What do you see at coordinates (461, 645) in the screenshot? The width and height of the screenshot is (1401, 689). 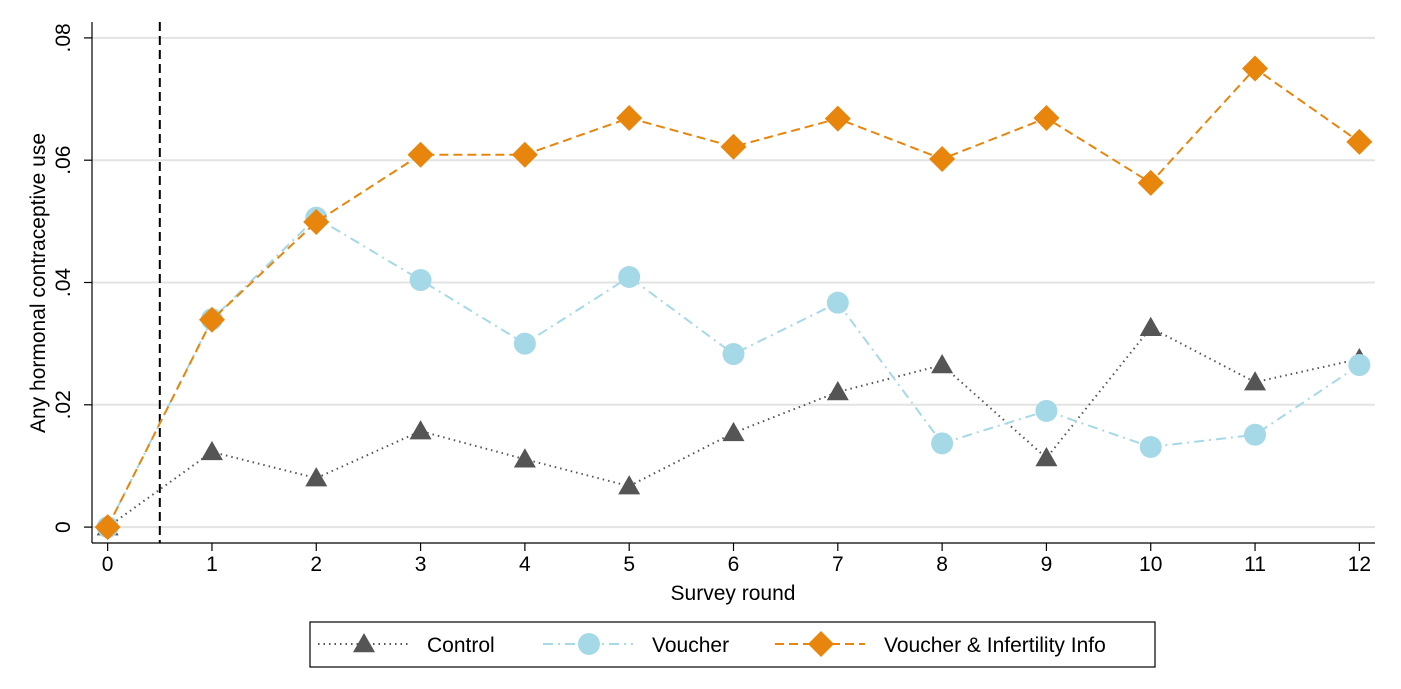 I see `legend-label: Control` at bounding box center [461, 645].